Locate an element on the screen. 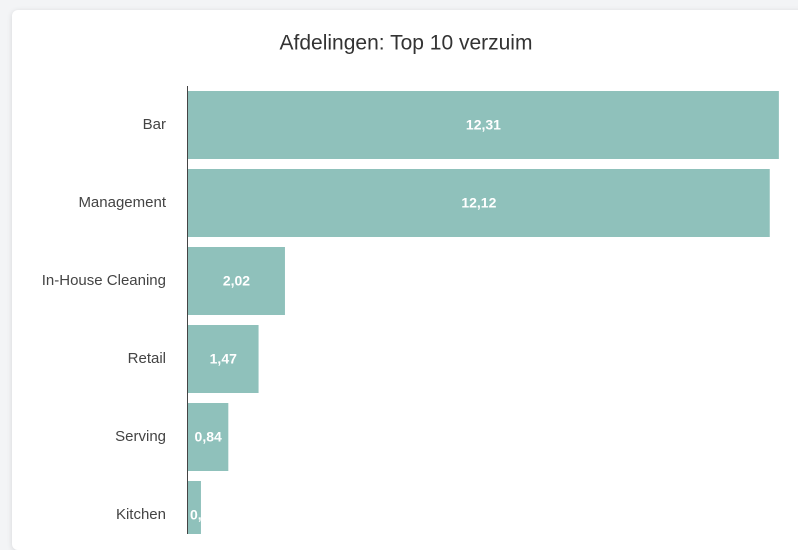 The width and height of the screenshot is (798, 550). y-tick-label: Kitchen is located at coordinates (141, 514).